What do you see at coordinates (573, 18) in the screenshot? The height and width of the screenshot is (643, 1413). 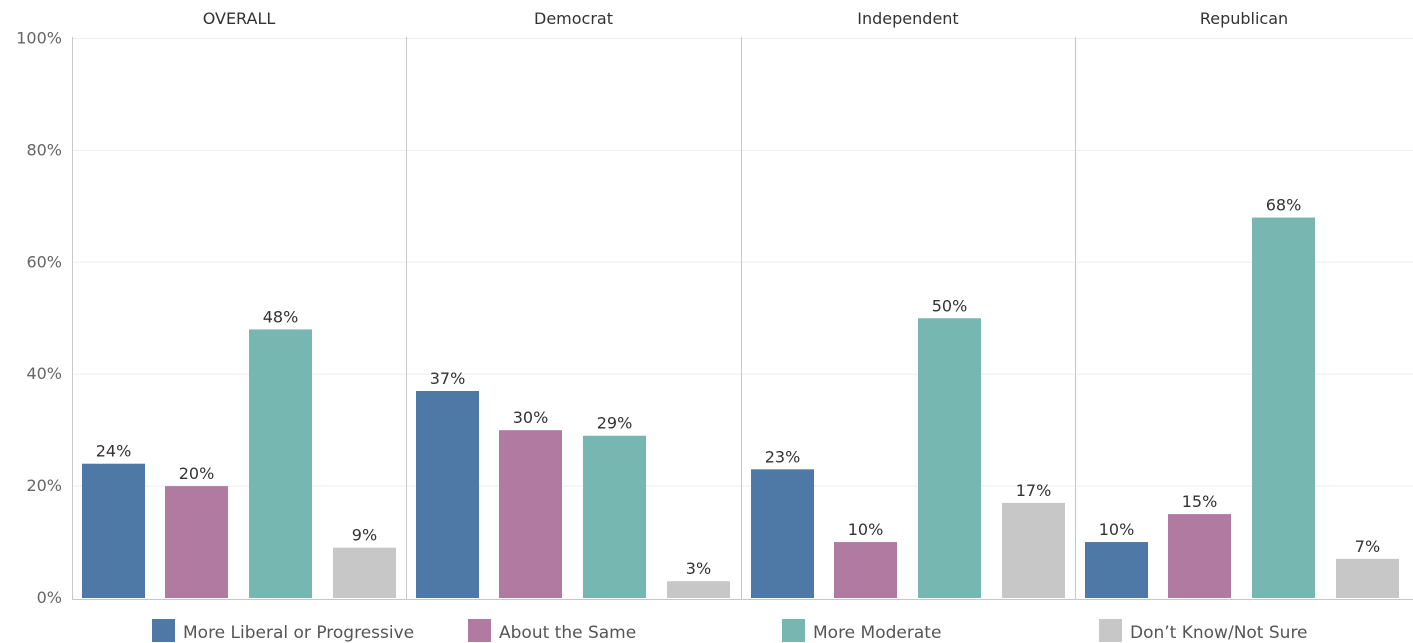 I see `panel-title-democrat: Democrat` at bounding box center [573, 18].